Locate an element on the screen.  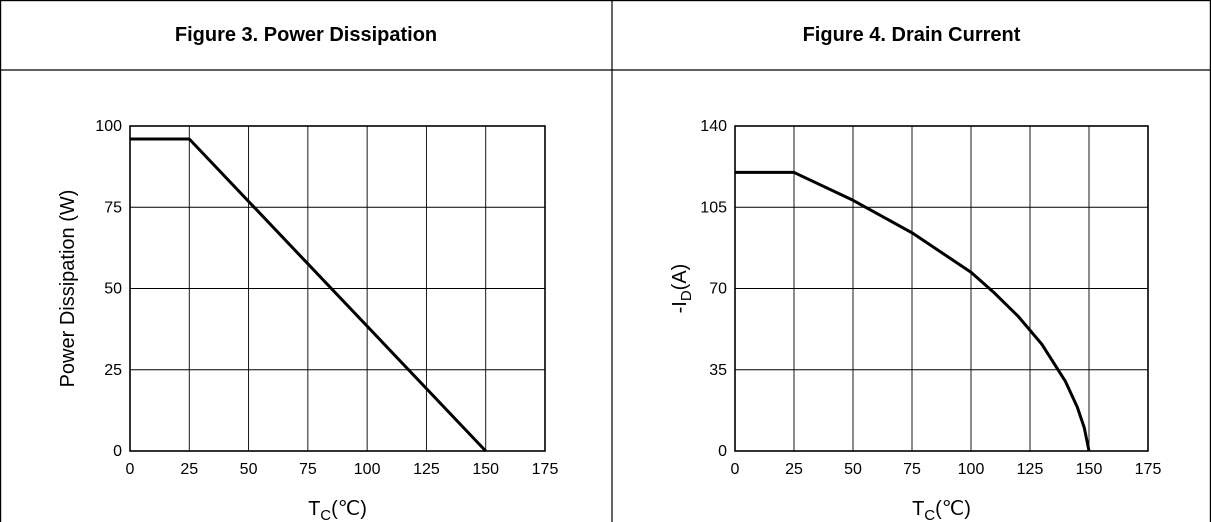
y-tick-label: 50 is located at coordinates (113, 289).